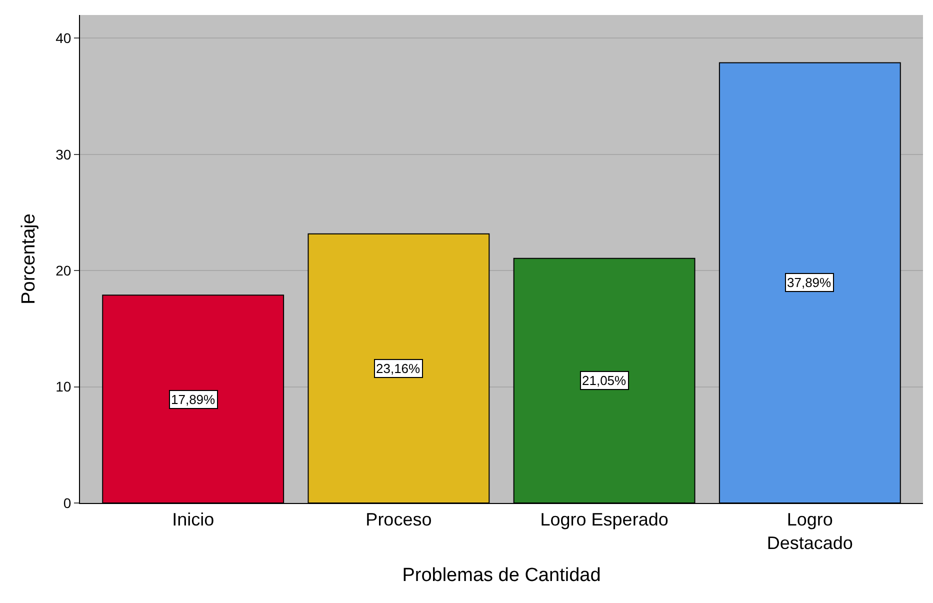  Describe the element at coordinates (193, 399) in the screenshot. I see `data-label: 17,89%` at that location.